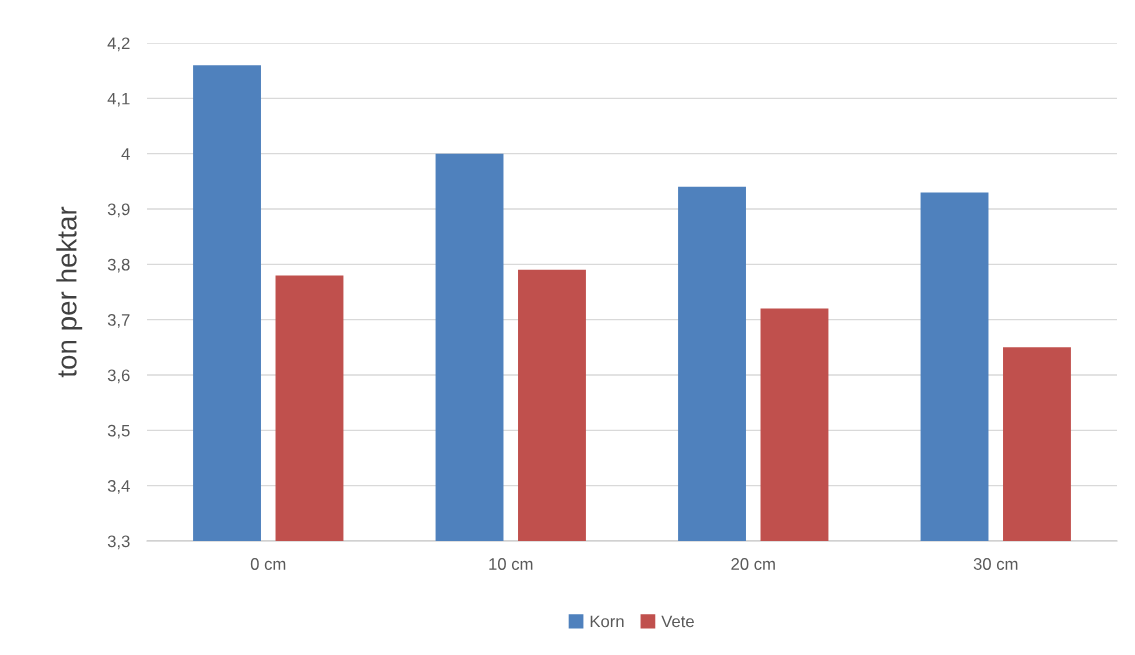 The height and width of the screenshot is (655, 1135). What do you see at coordinates (607, 621) in the screenshot?
I see `legend-label: Korn` at bounding box center [607, 621].